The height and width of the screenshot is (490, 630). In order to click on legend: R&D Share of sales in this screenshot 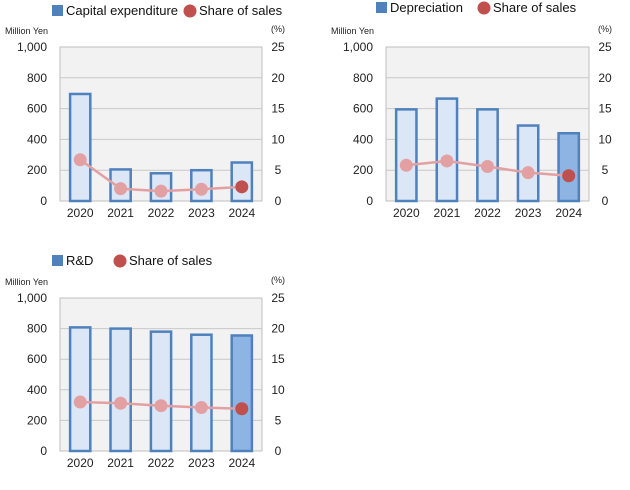, I will do `click(132, 260)`.